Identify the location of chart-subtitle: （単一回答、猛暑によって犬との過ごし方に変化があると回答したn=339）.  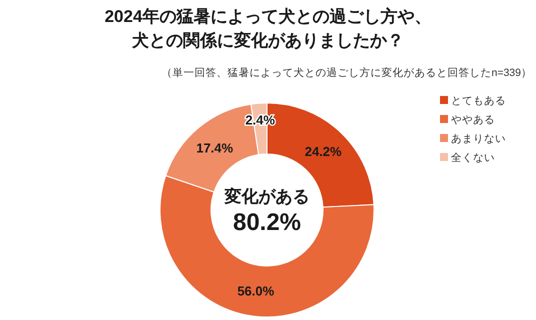
(347, 72).